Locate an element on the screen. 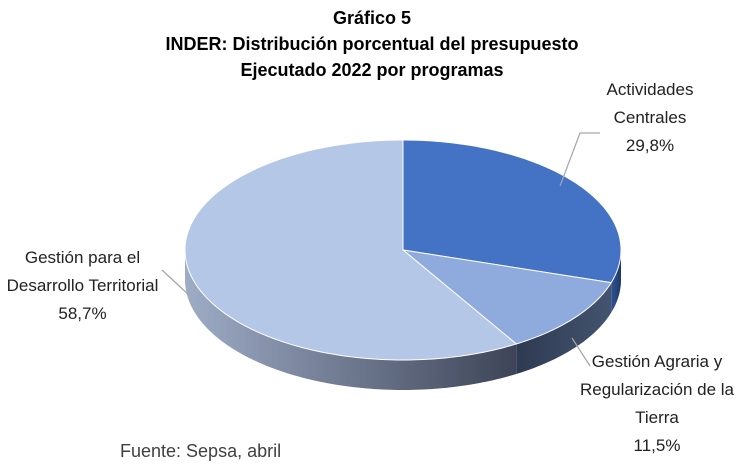 The height and width of the screenshot is (466, 744). data-label-name: Gestión para el Desarrollo Territorial is located at coordinates (82, 271).